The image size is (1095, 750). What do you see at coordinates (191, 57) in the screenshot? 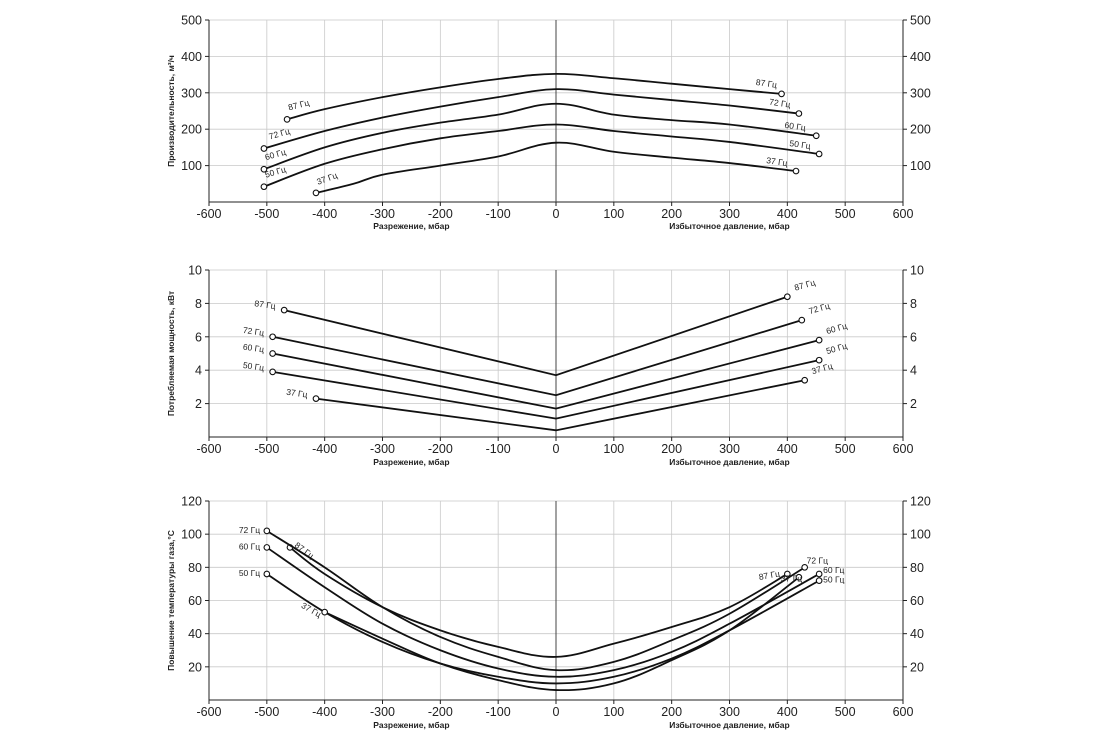
I see `y-tick-label-left: 400` at bounding box center [191, 57].